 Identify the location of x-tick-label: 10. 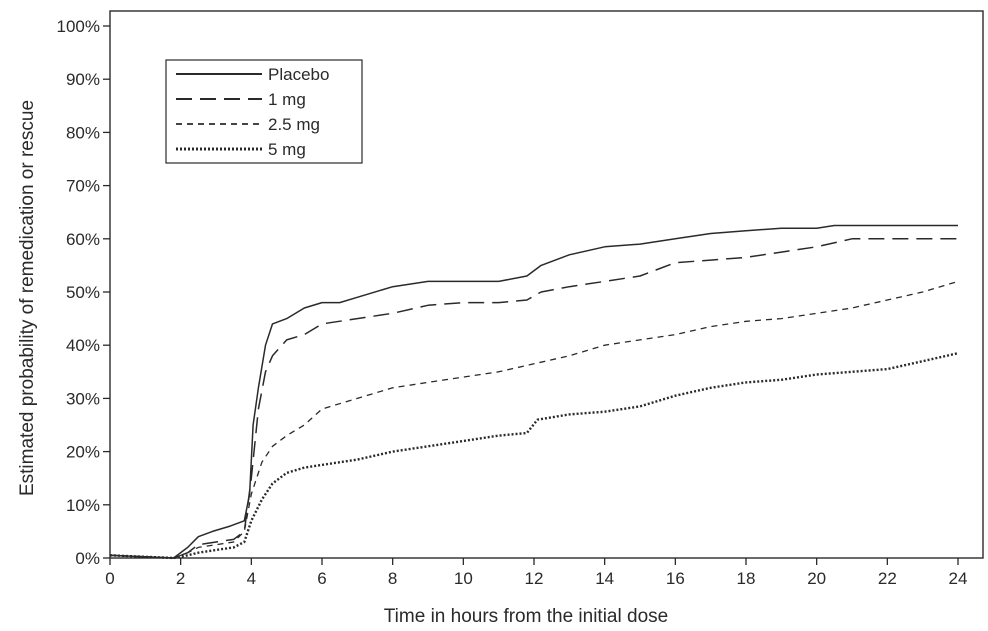
(463, 578).